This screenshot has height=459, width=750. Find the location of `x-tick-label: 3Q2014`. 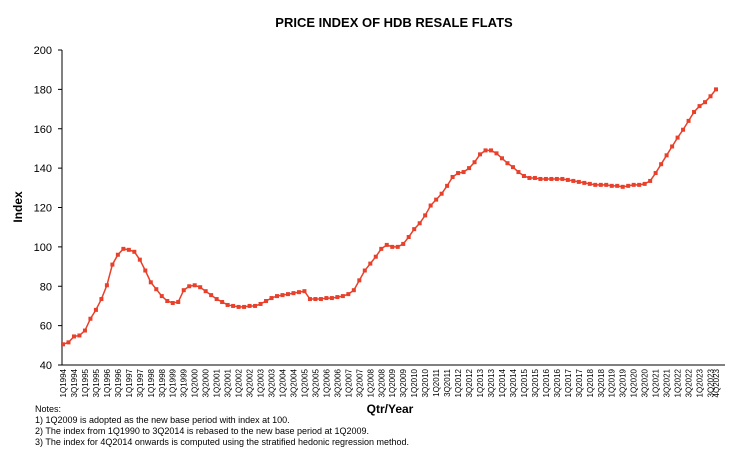

x-tick-label: 3Q2014 is located at coordinates (513, 382).